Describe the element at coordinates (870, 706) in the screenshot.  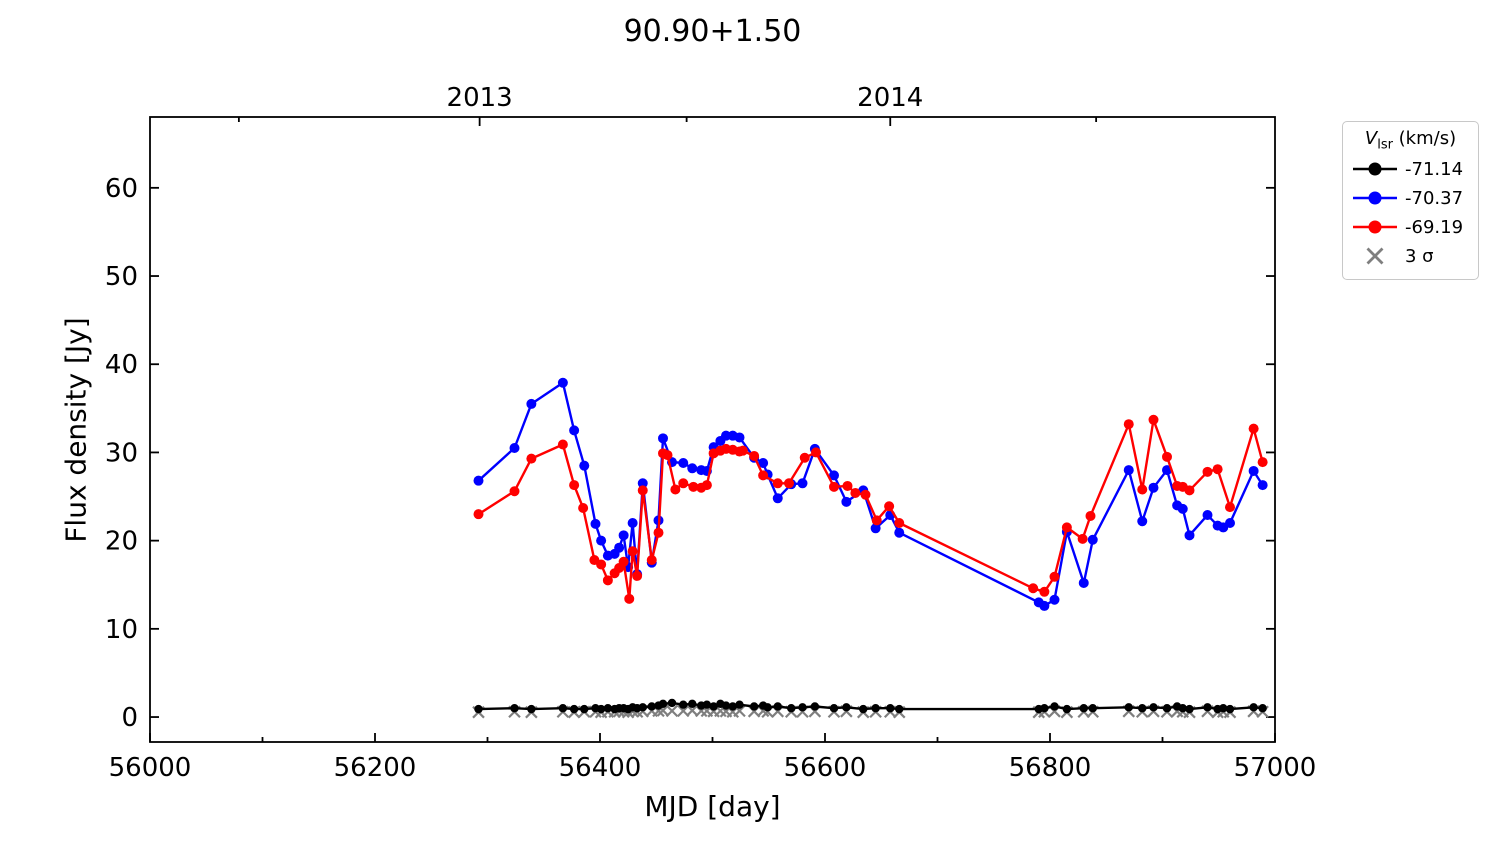
I see `series-black` at that location.